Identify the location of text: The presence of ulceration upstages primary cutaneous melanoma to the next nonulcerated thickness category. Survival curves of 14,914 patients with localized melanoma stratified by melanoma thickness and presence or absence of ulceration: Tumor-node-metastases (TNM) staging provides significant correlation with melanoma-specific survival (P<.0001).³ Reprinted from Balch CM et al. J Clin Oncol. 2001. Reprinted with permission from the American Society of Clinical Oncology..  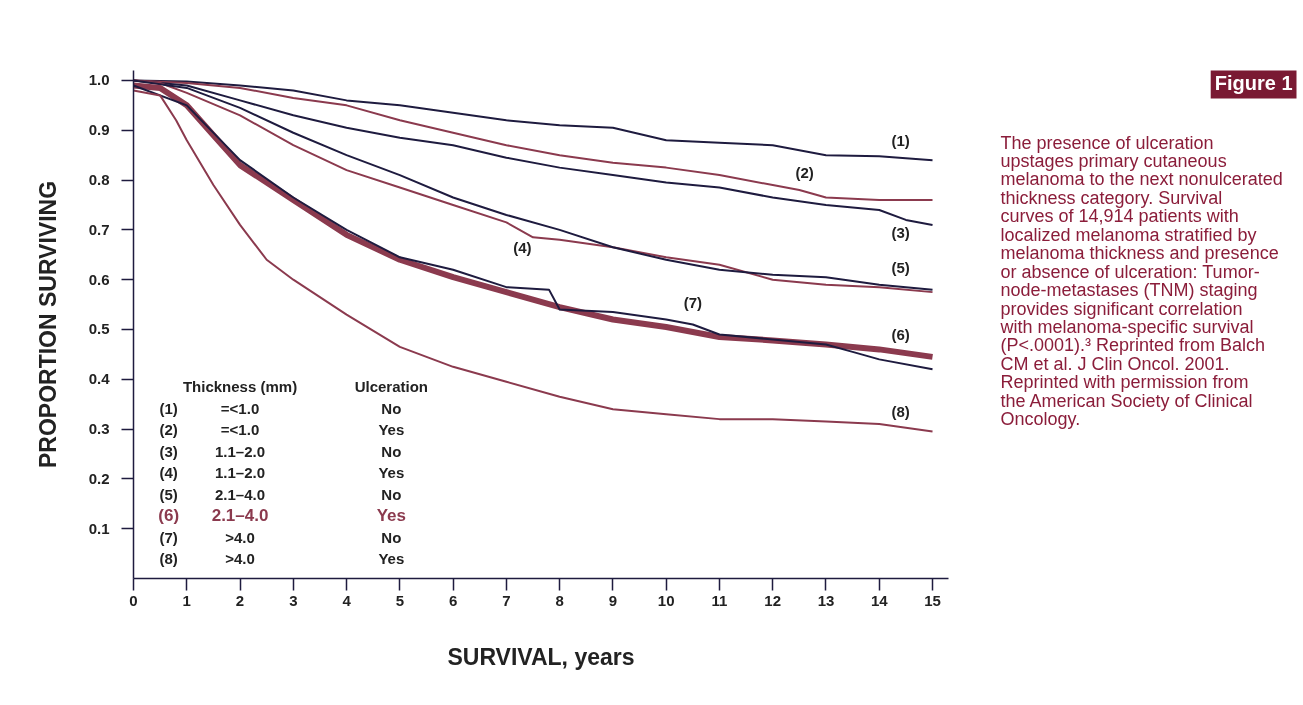
(1141, 281).